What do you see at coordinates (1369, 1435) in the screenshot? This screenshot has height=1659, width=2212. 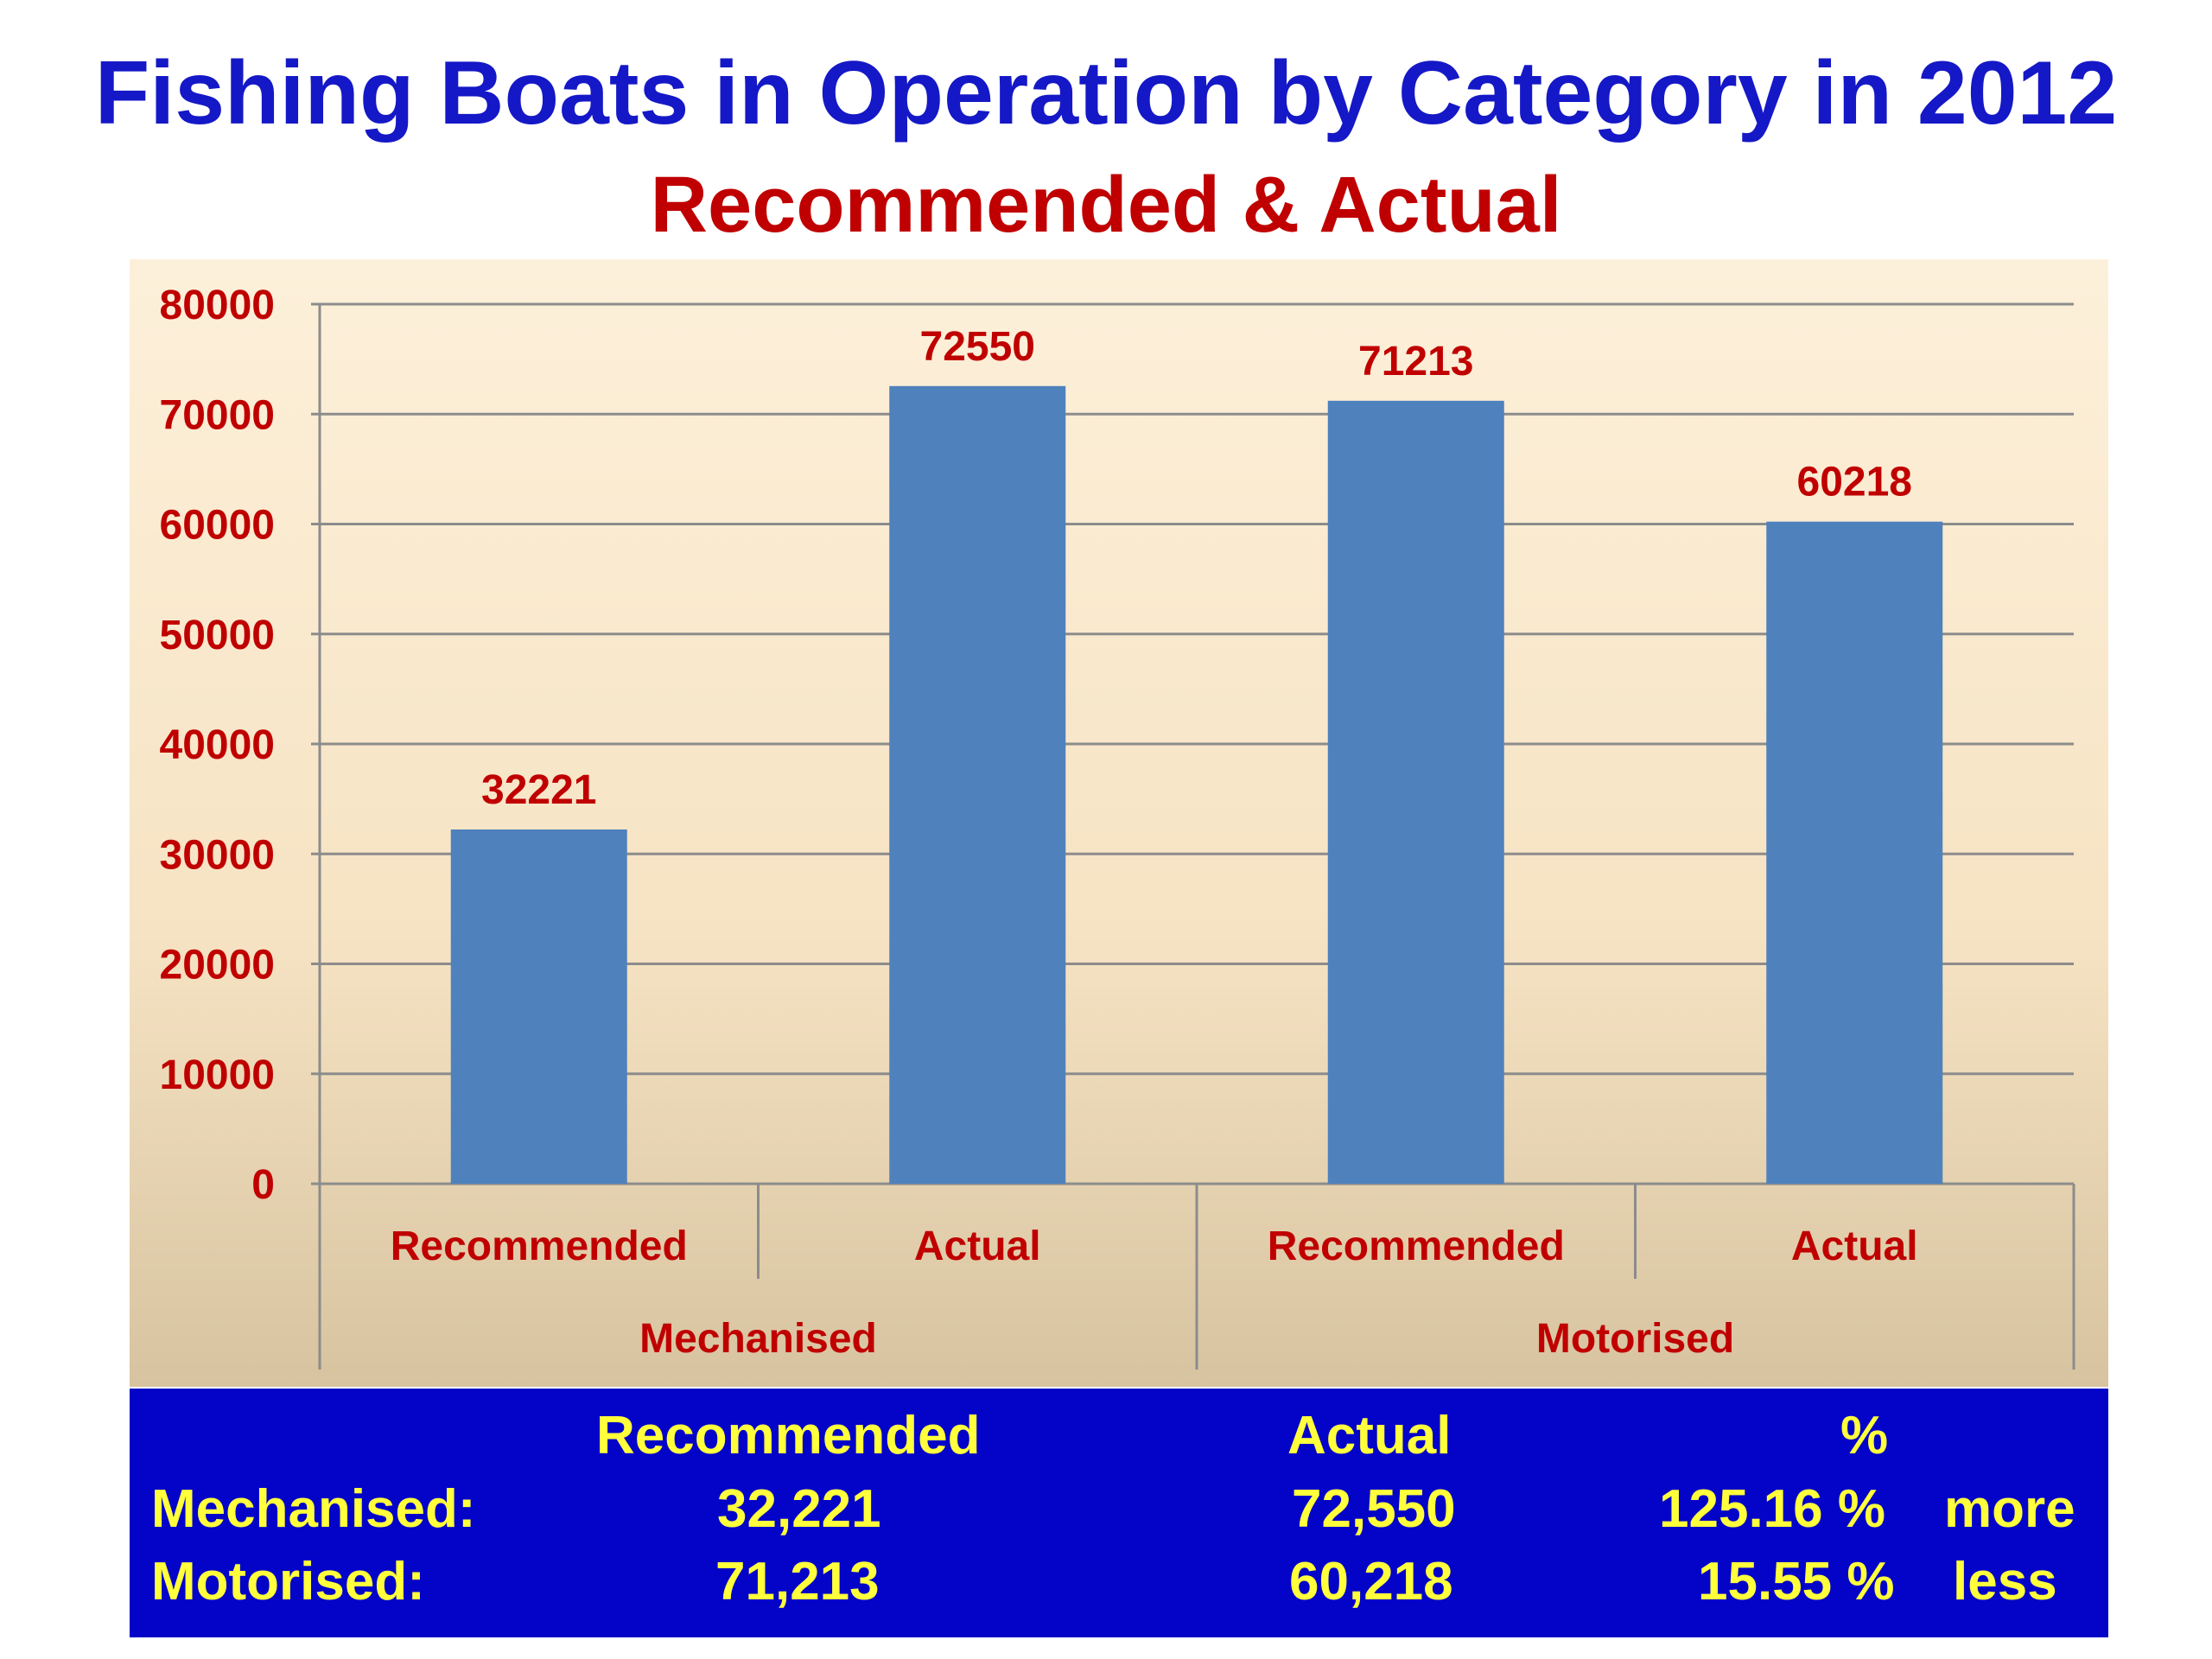 I see `summary-header-actual: Actual` at bounding box center [1369, 1435].